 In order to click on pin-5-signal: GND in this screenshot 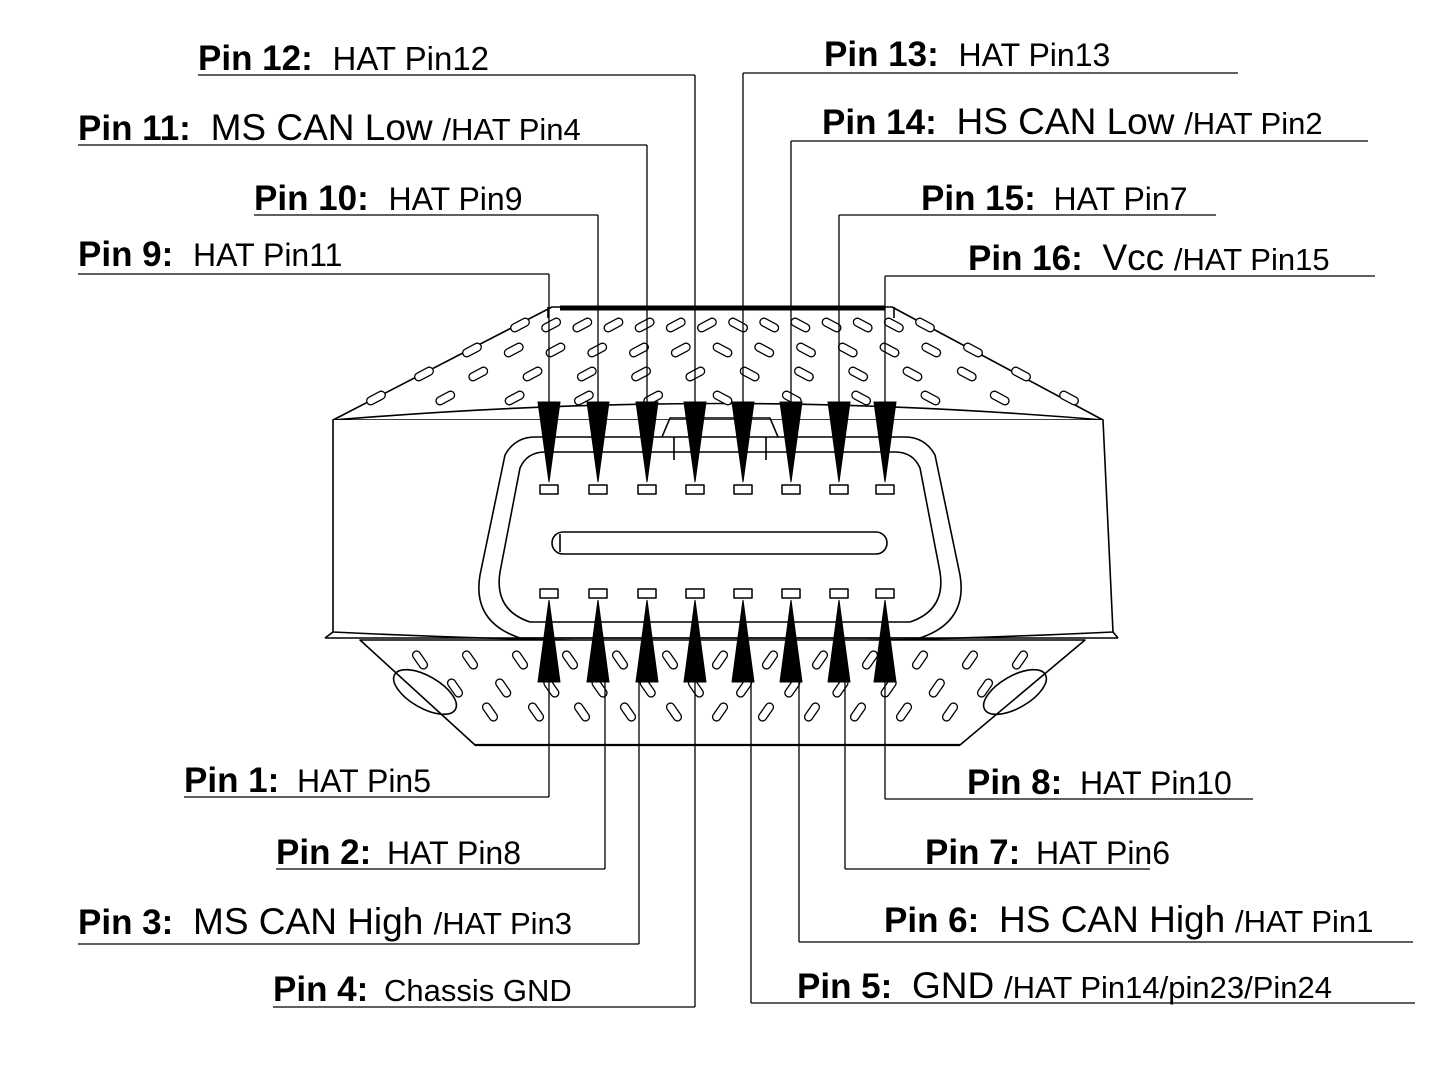, I will do `click(953, 985)`.